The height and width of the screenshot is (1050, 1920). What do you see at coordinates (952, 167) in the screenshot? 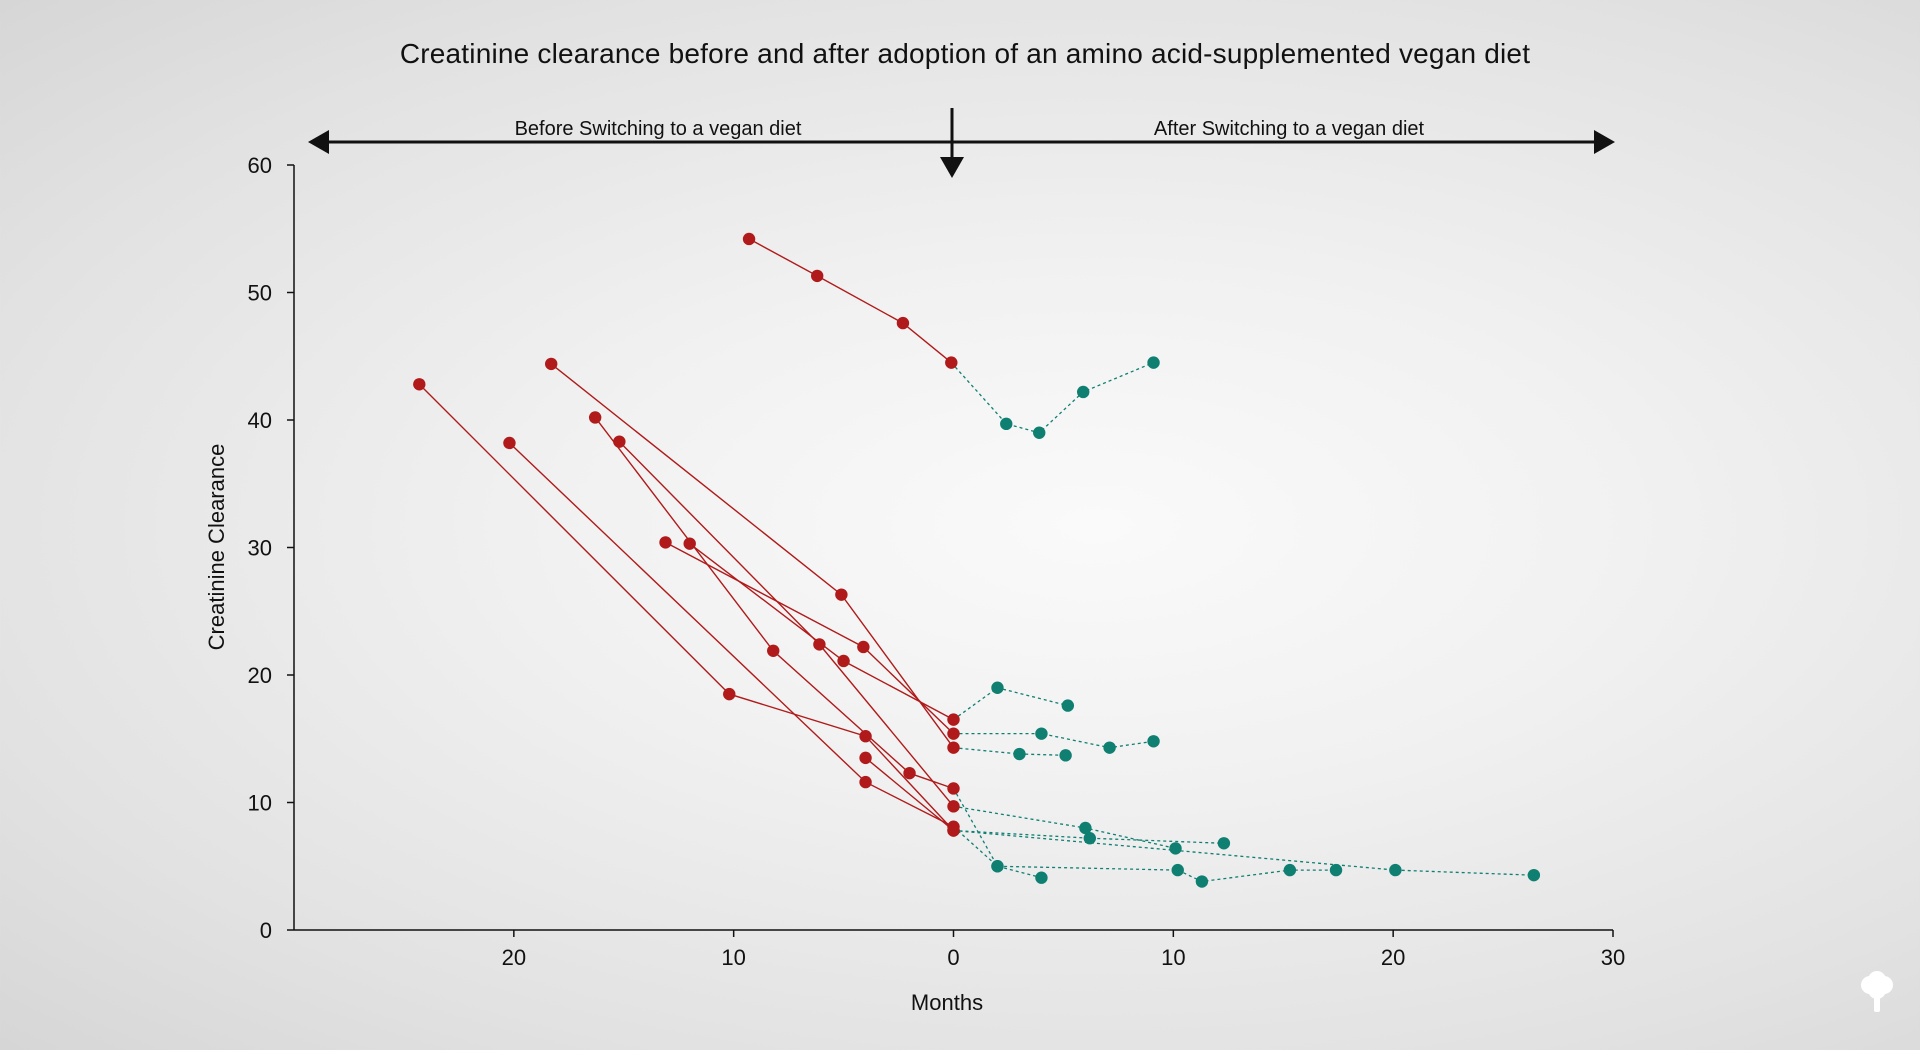
I see `down-arrowhead-icon` at bounding box center [952, 167].